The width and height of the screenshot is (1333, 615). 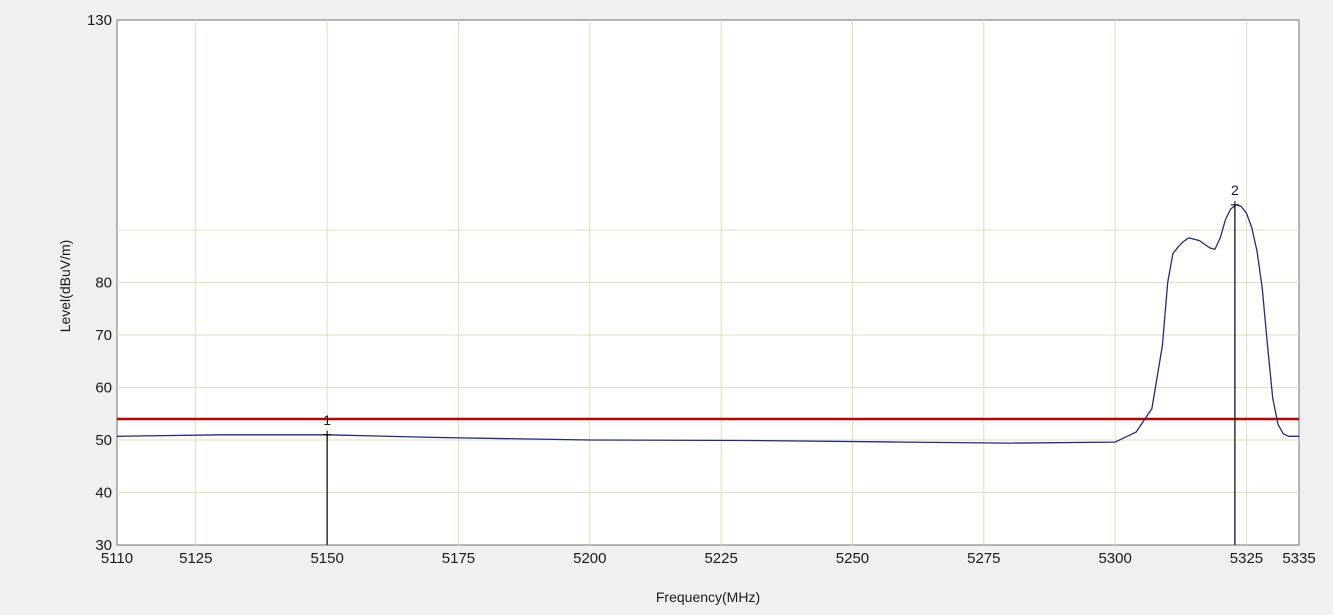 I want to click on x-tick-label: 5300, so click(x=1114, y=558).